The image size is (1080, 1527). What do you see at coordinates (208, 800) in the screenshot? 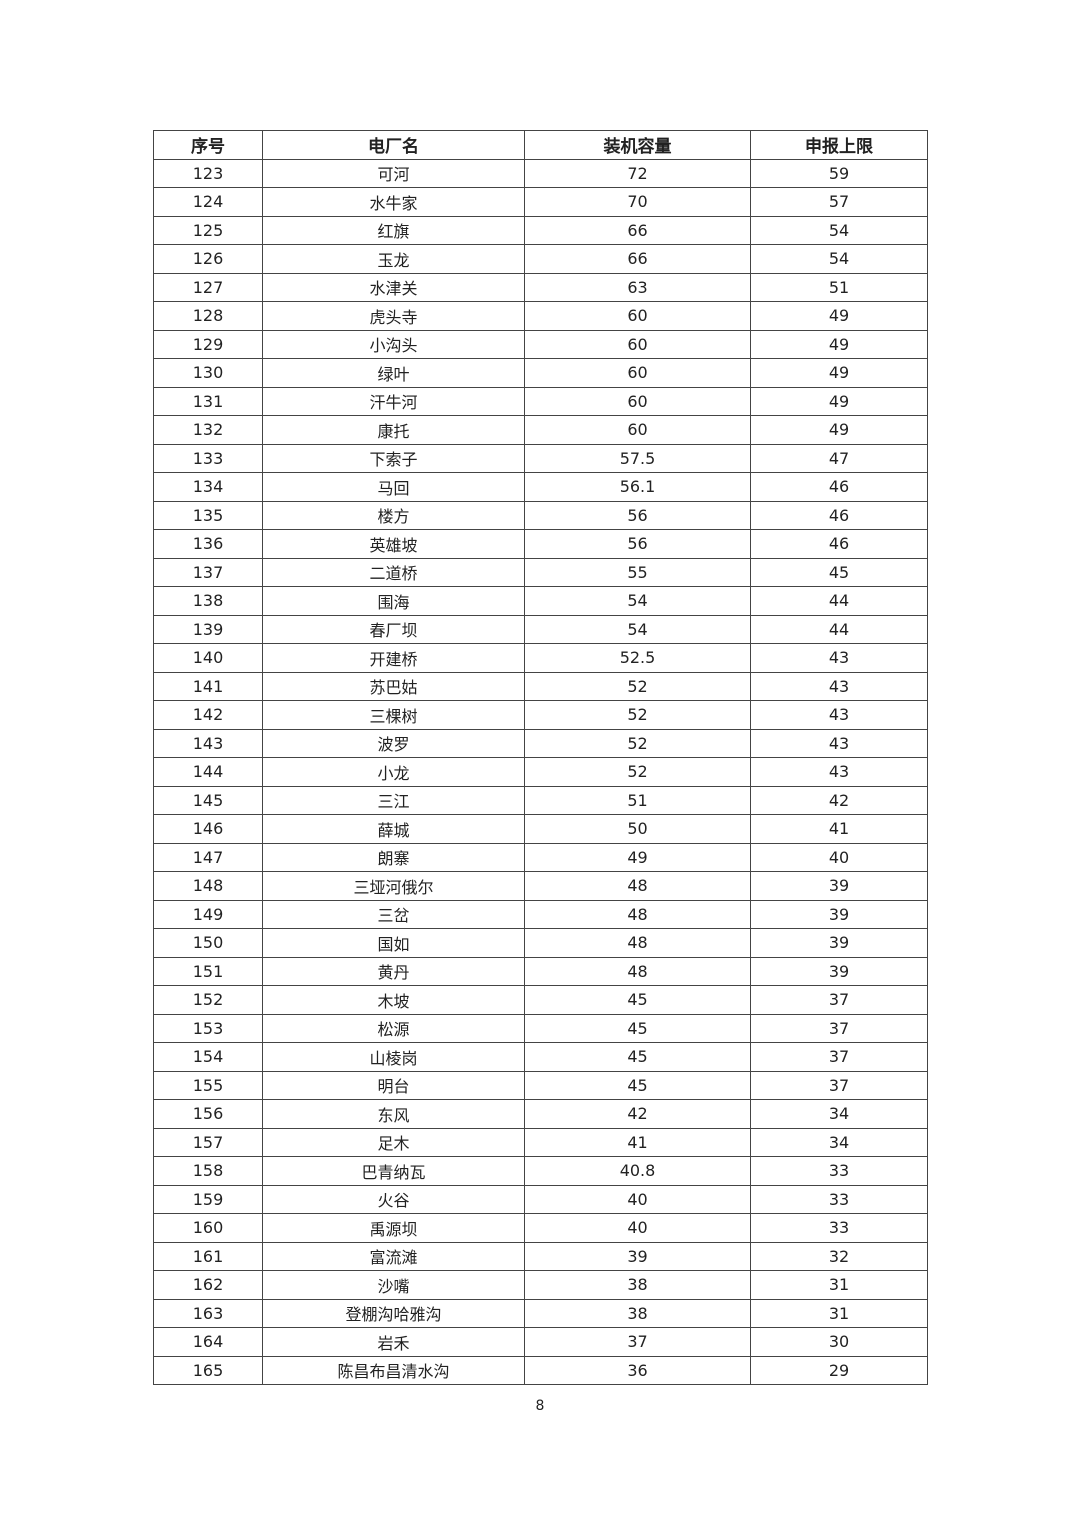
I see `cell-index: 145` at bounding box center [208, 800].